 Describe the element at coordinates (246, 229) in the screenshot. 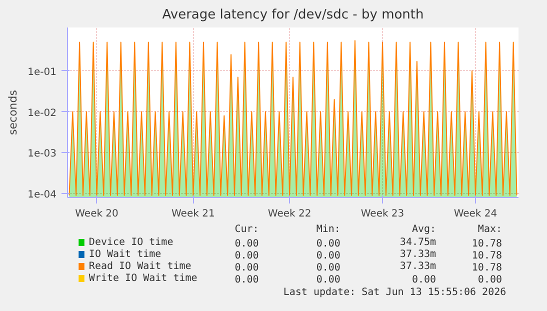

I see `text: Cur:` at that location.